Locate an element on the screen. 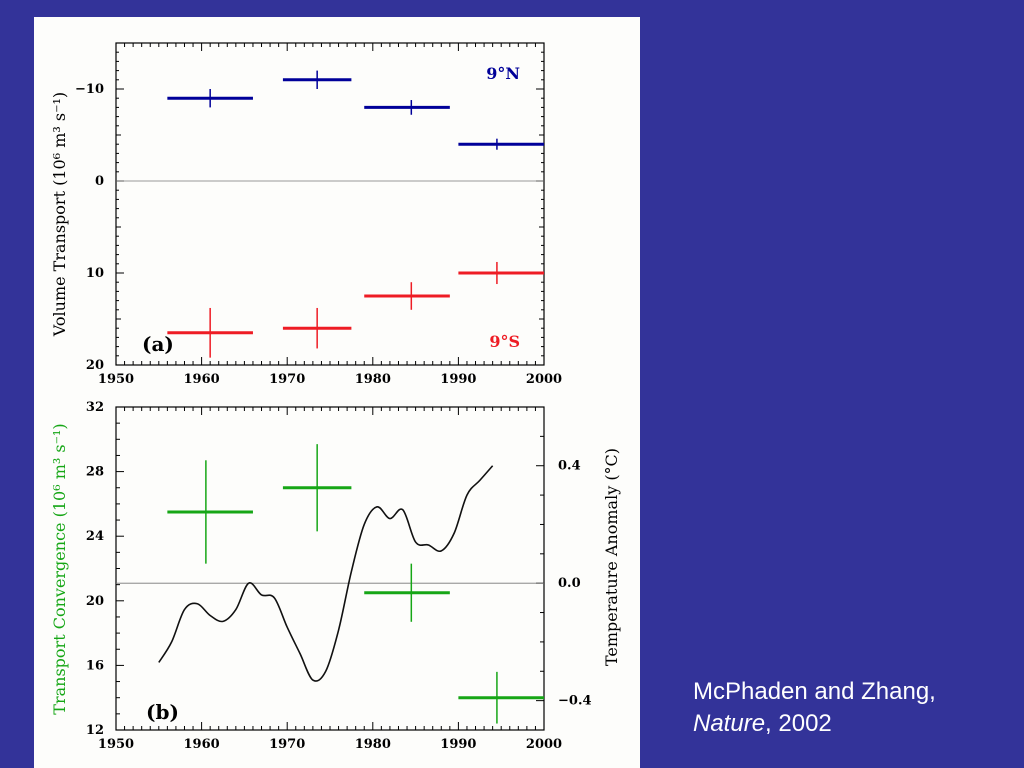 The image size is (1024, 768). panel-a-ytick-label: −10 is located at coordinates (89, 89).